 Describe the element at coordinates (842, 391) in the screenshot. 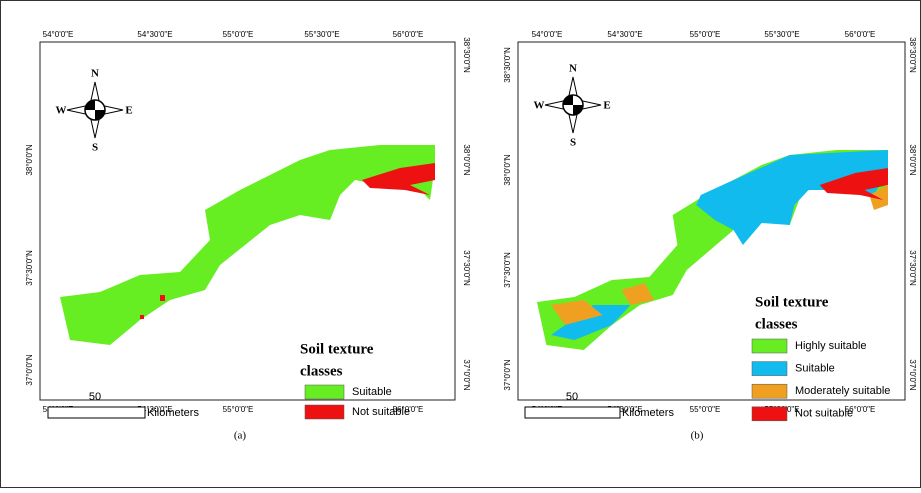

I see `legend-label: Moderately suitable` at that location.